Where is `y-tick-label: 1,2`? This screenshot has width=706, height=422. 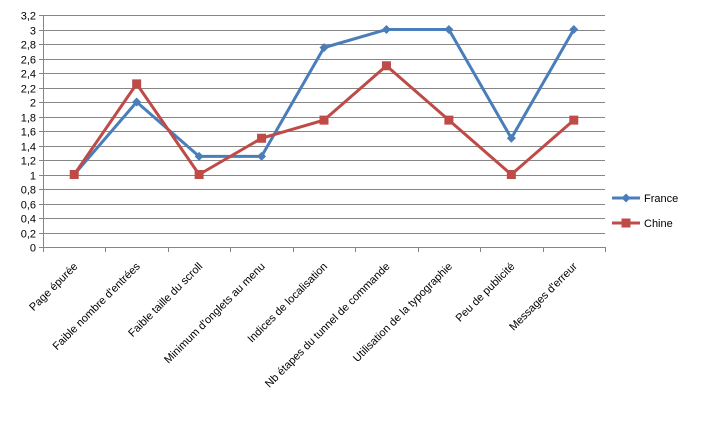
y-tick-label: 1,2 is located at coordinates (28, 162).